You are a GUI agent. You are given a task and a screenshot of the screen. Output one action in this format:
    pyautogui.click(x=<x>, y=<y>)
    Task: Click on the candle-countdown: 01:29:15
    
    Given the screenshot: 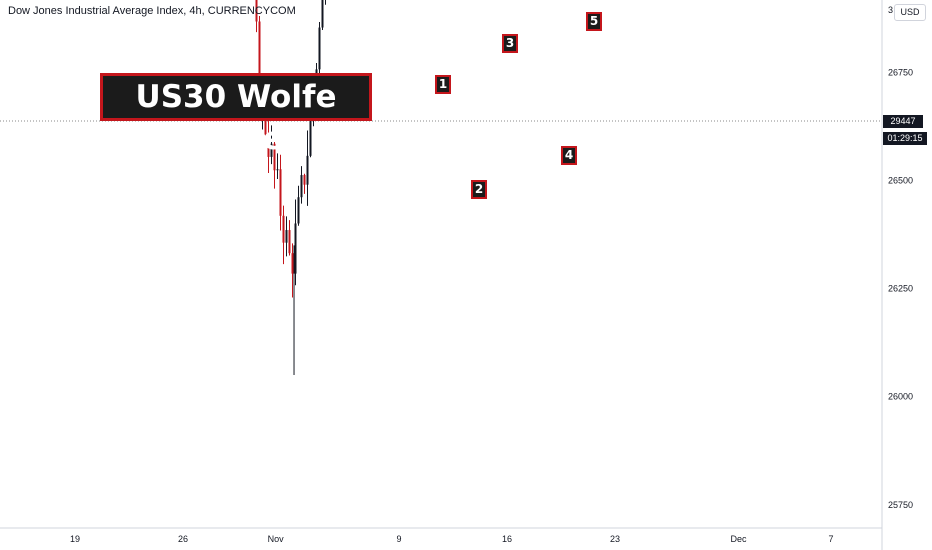 What is the action you would take?
    pyautogui.click(x=905, y=138)
    